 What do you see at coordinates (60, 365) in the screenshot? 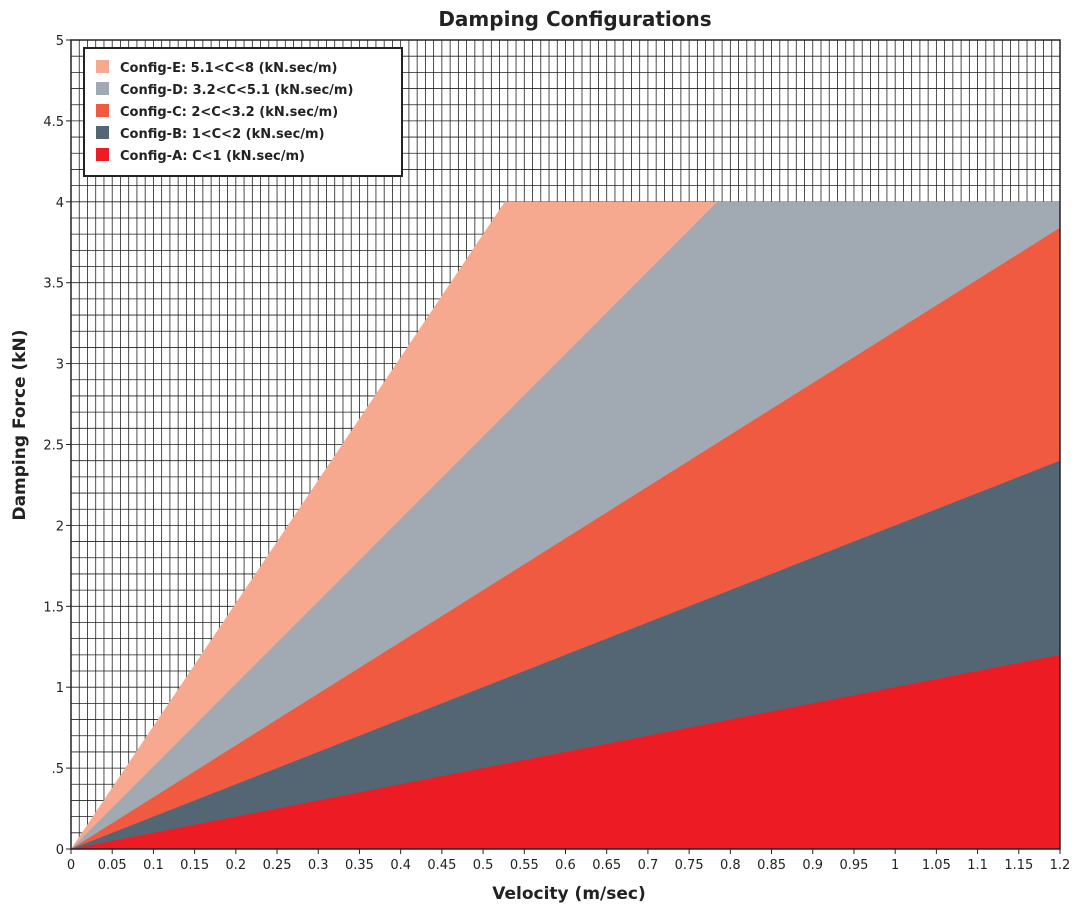
I see `y-tick-label: 3` at bounding box center [60, 365].